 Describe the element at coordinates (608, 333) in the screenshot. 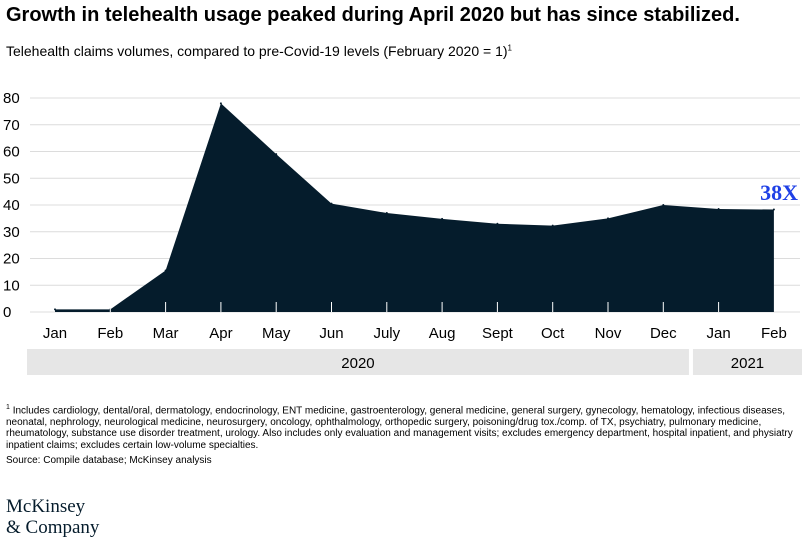

I see `x-tick-label: Nov` at that location.